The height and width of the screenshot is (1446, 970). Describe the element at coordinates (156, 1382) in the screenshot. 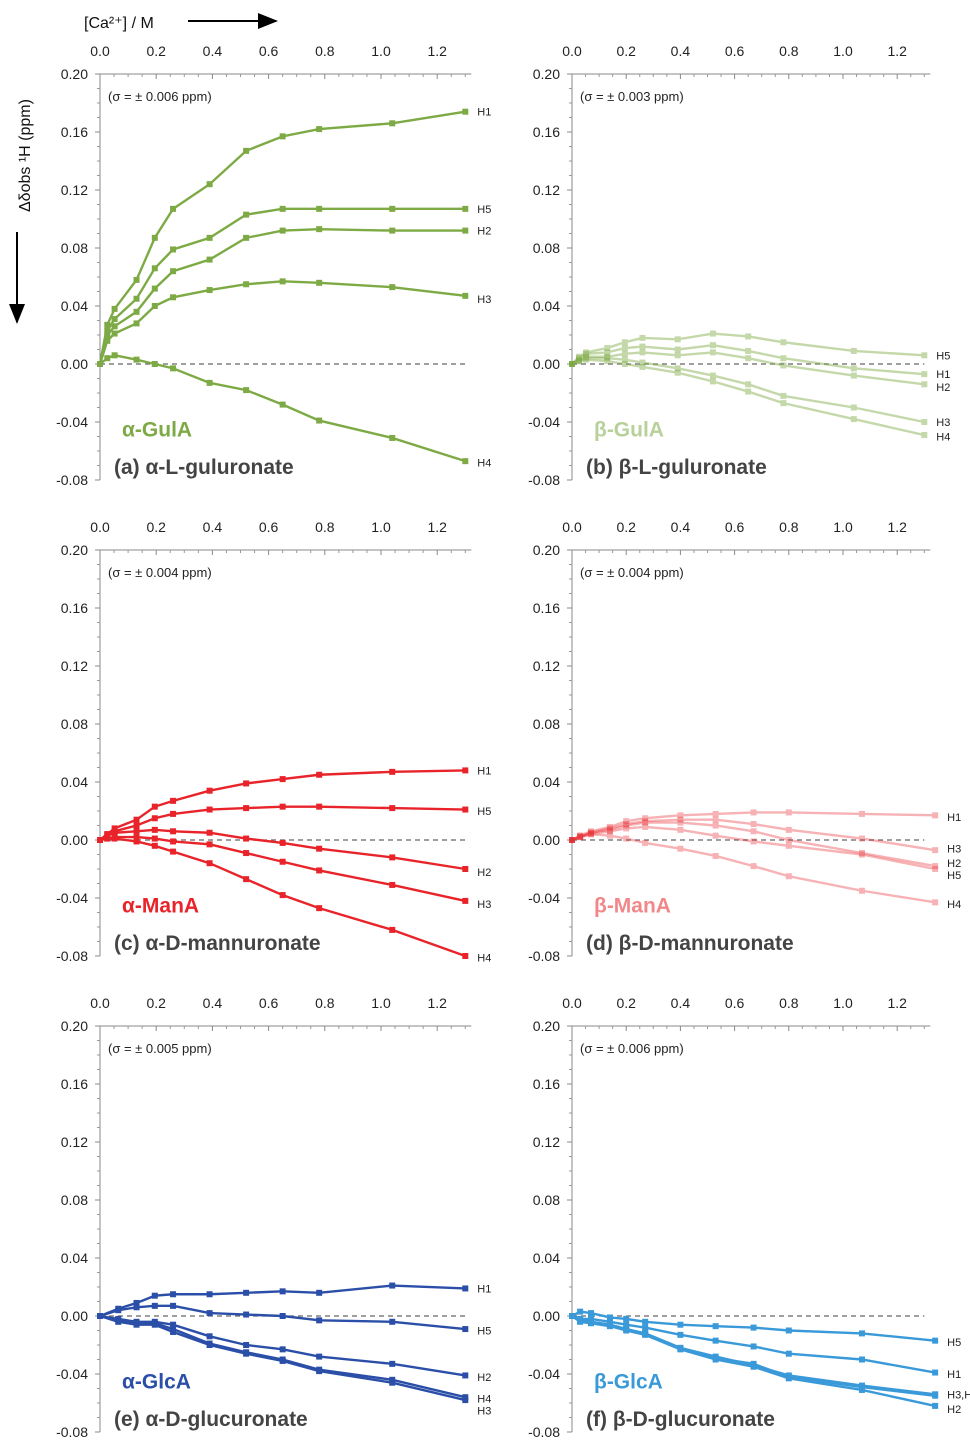

I see `species-label: α-GlcA` at that location.